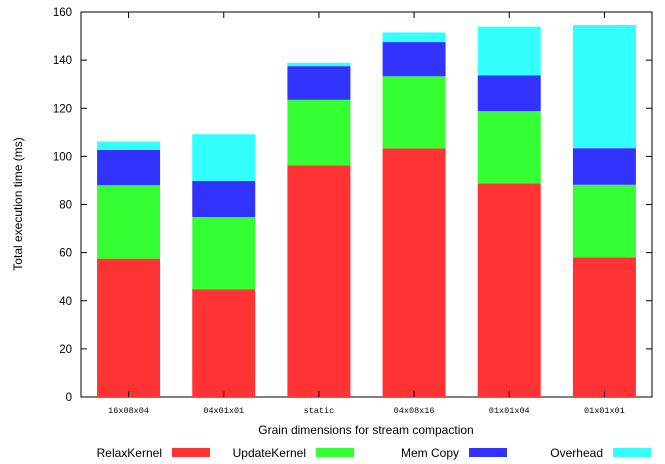 This screenshot has height=464, width=665. Describe the element at coordinates (269, 453) in the screenshot. I see `legend-label: UpdateKernel` at that location.